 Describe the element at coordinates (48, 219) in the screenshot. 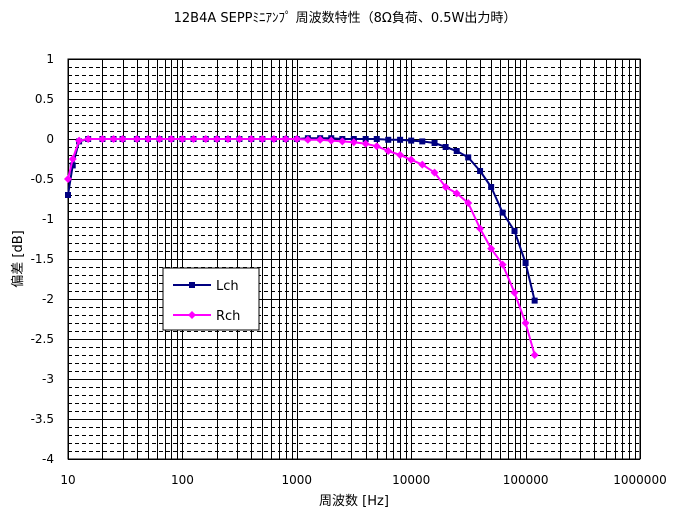

I see `y-tick-label: -1` at that location.